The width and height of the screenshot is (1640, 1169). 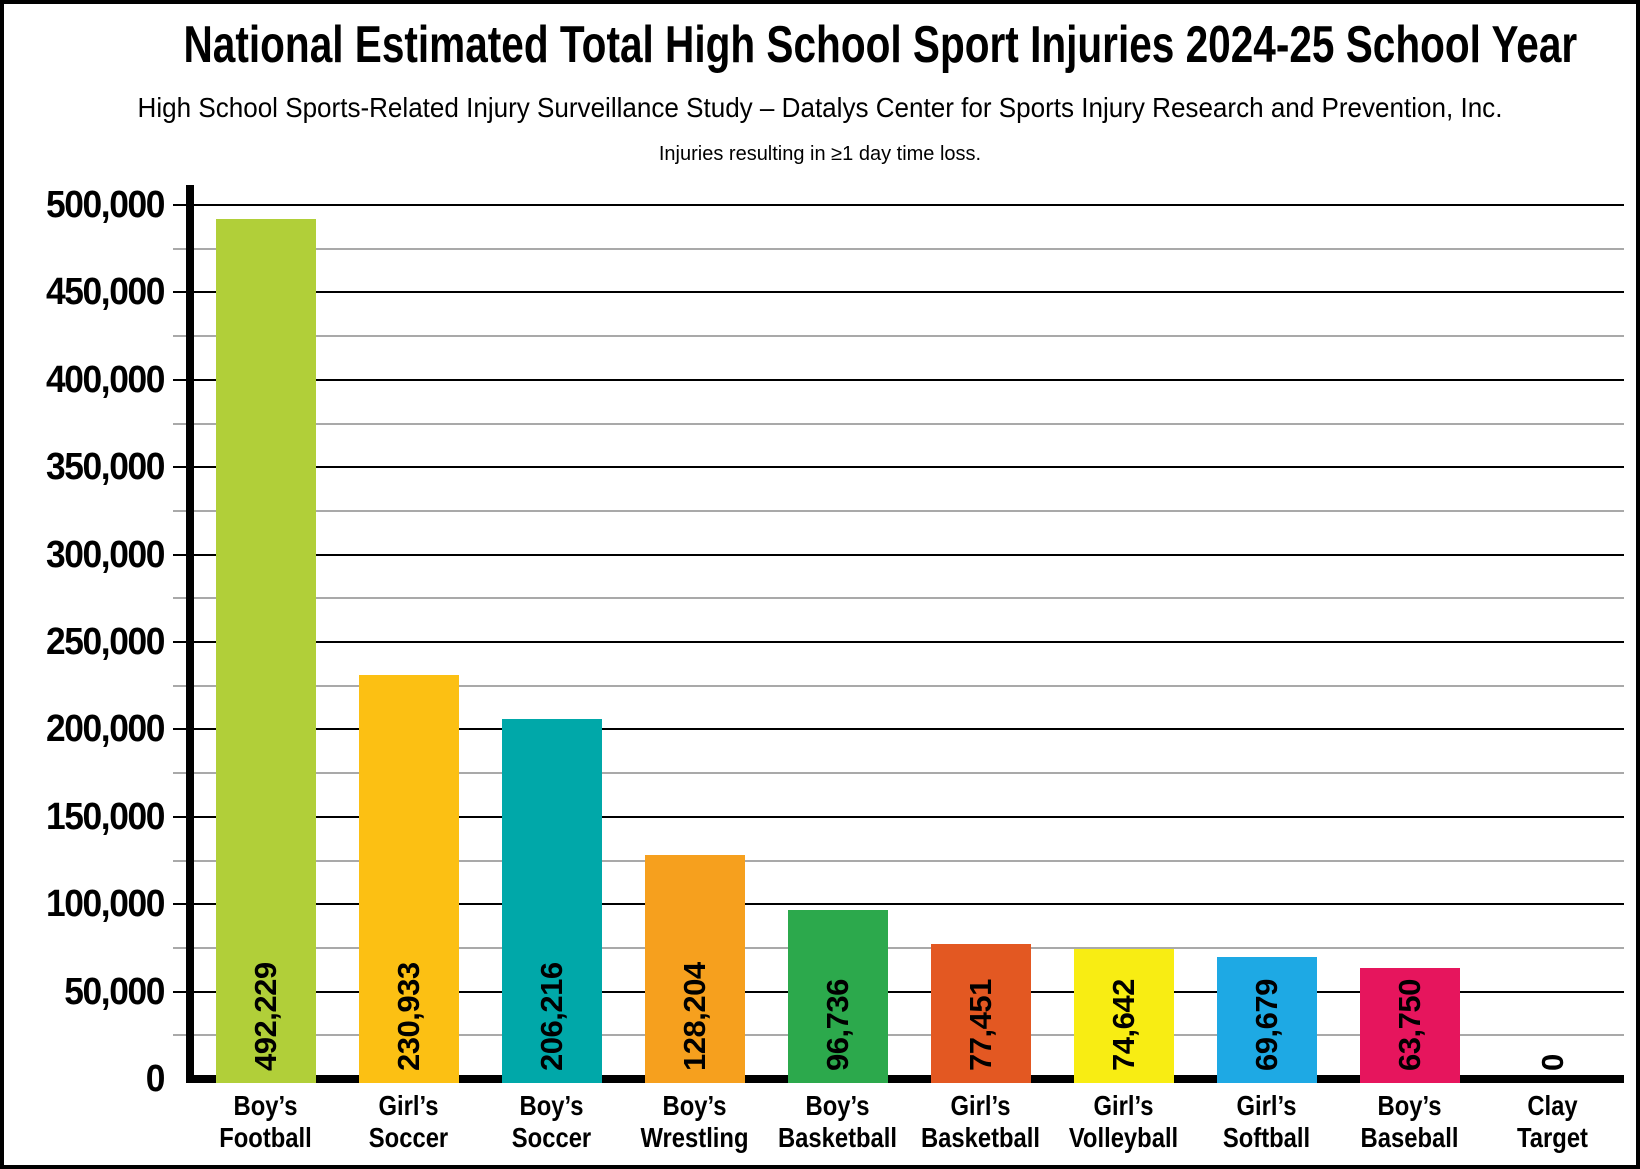 I want to click on bar-value-label: 77,451, so click(x=980, y=1025).